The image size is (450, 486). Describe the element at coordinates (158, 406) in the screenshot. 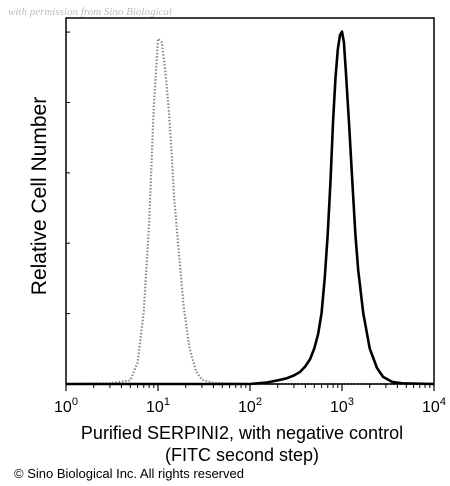

I see `x-tick-label: 10¹` at that location.